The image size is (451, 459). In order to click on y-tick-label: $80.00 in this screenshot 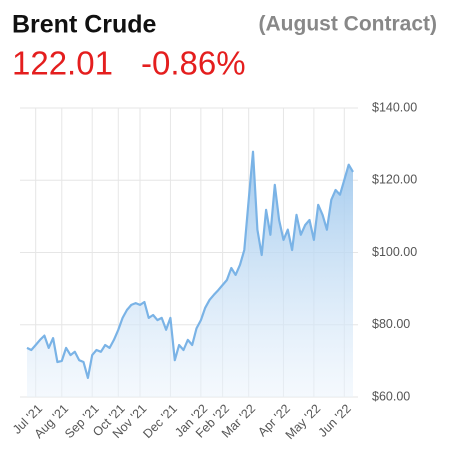, I will do `click(391, 324)`.